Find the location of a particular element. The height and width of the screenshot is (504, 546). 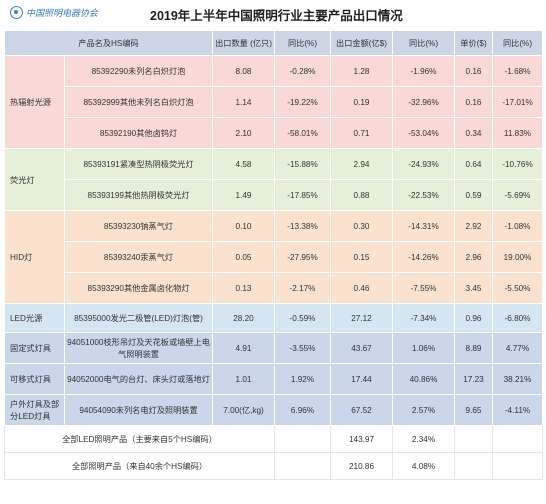

price: 2.96 is located at coordinates (473, 257).